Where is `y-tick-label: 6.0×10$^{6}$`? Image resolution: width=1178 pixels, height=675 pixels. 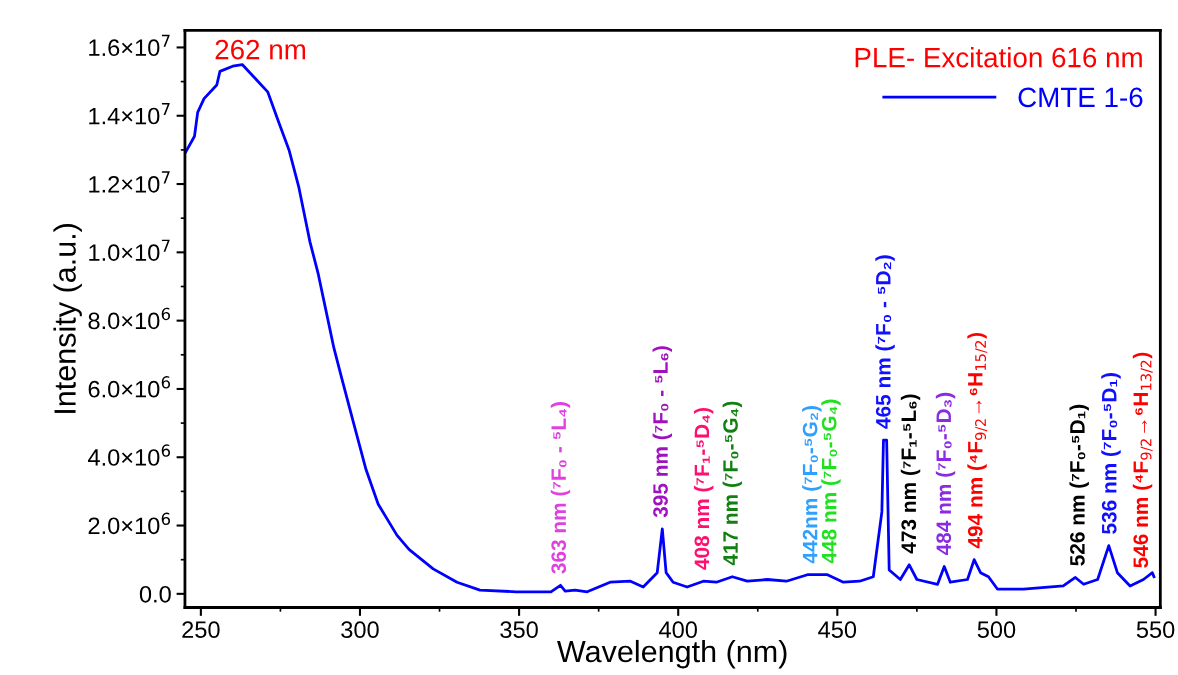 y-tick-label: 6.0×10$^{6}$ is located at coordinates (129, 387).